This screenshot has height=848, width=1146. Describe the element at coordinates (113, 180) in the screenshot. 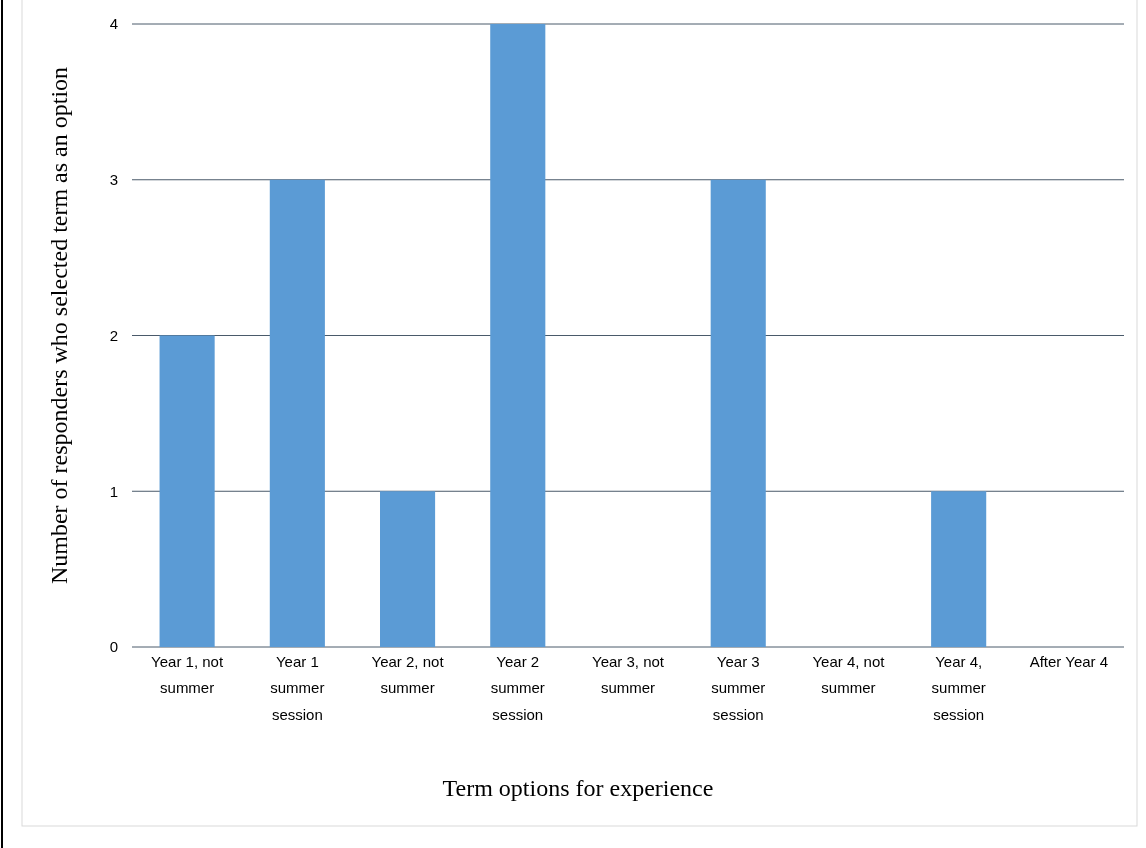

I see `y-tick-label: 3` at that location.